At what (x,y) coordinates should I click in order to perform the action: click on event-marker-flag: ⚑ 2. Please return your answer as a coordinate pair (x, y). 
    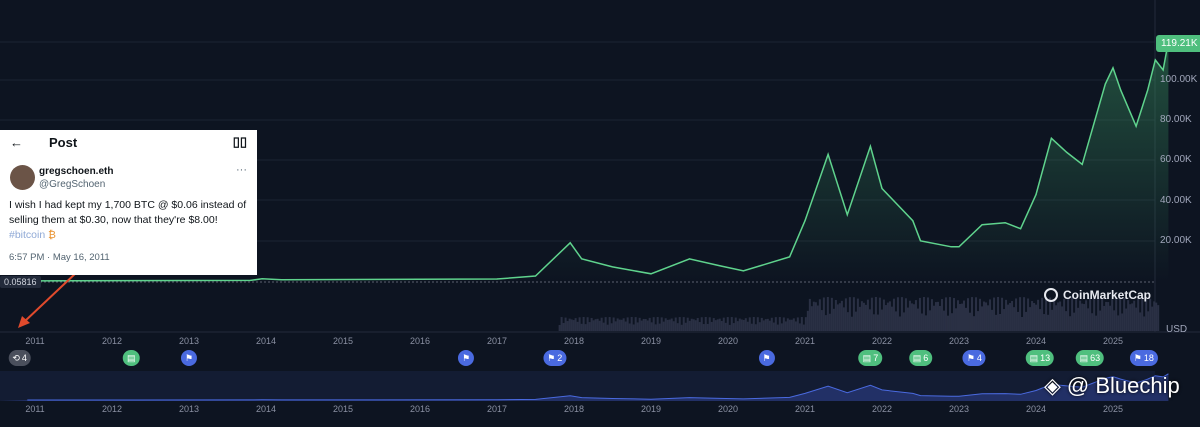
    Looking at the image, I should click on (555, 358).